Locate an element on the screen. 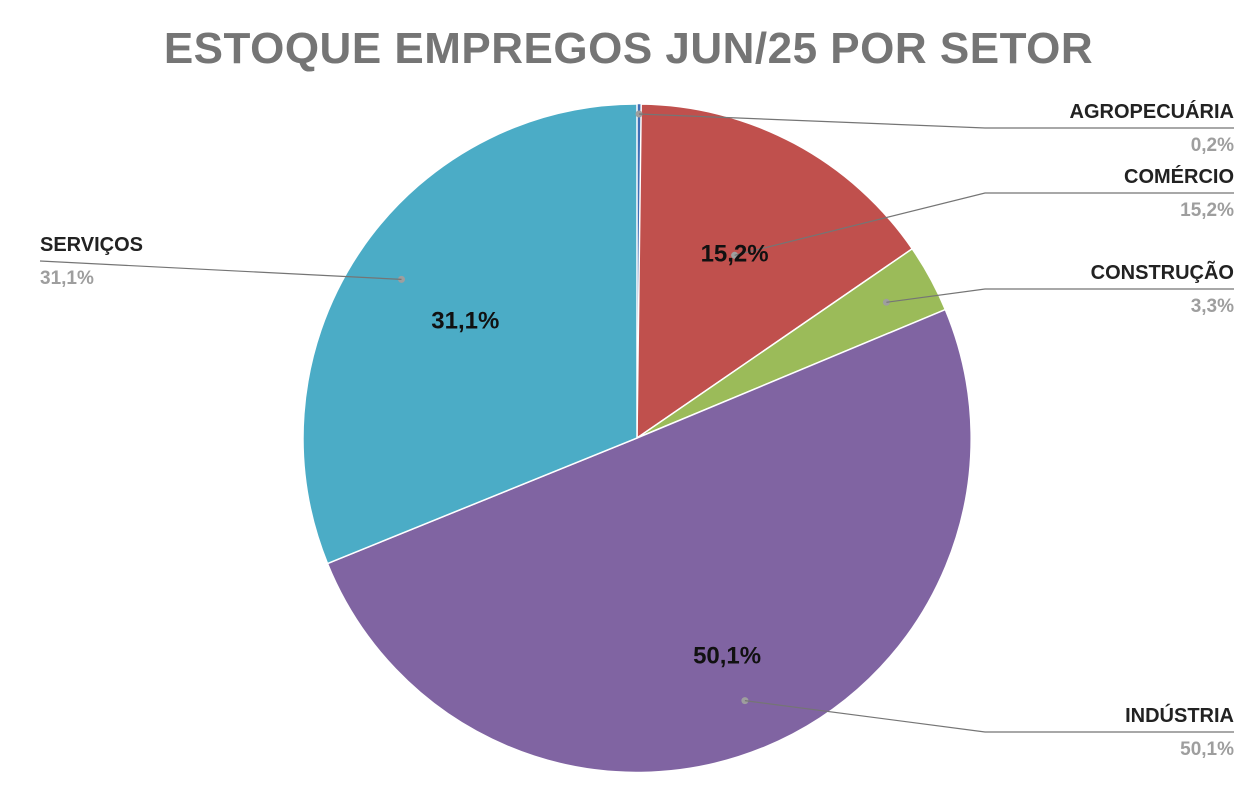 The width and height of the screenshot is (1257, 785). slice-inside-label-industria: 50,1% is located at coordinates (727, 656).